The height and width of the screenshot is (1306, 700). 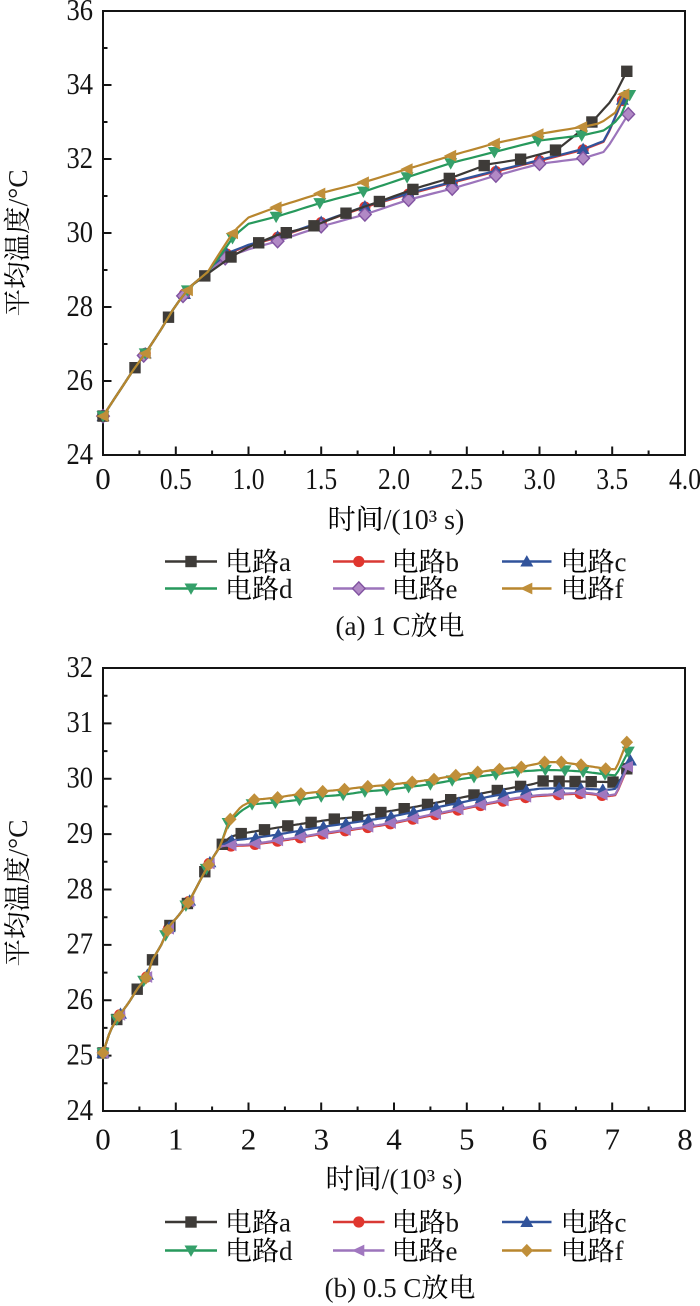 I want to click on svg-text: 1.5, so click(x=321, y=478).